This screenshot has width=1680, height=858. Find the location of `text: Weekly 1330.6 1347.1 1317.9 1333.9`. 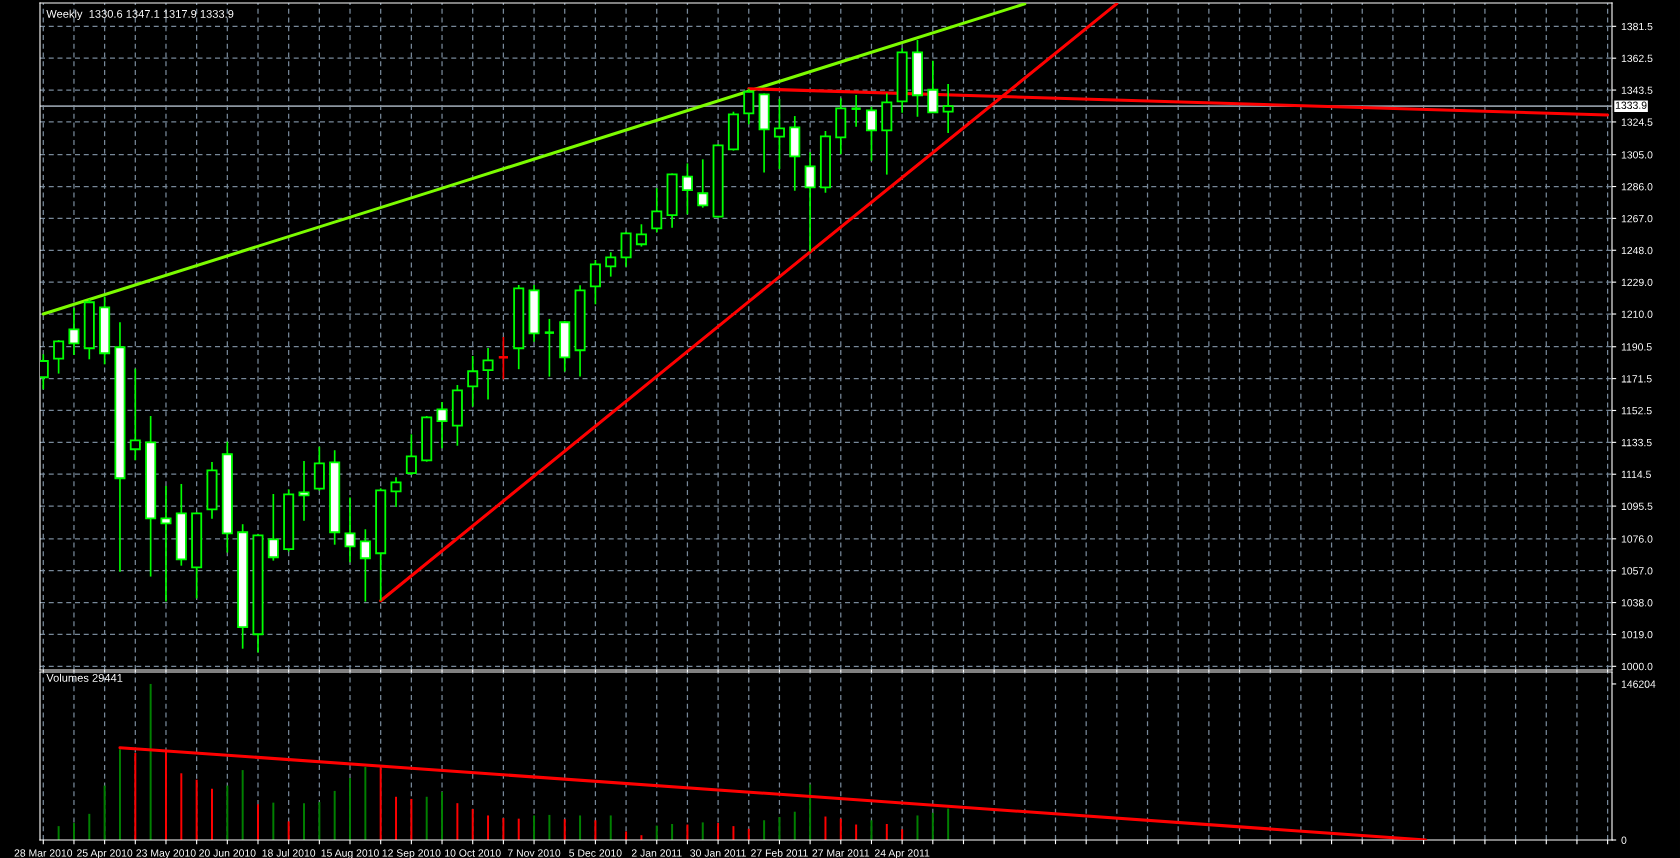

text: Weekly 1330.6 1347.1 1317.9 1333.9 is located at coordinates (140, 15).